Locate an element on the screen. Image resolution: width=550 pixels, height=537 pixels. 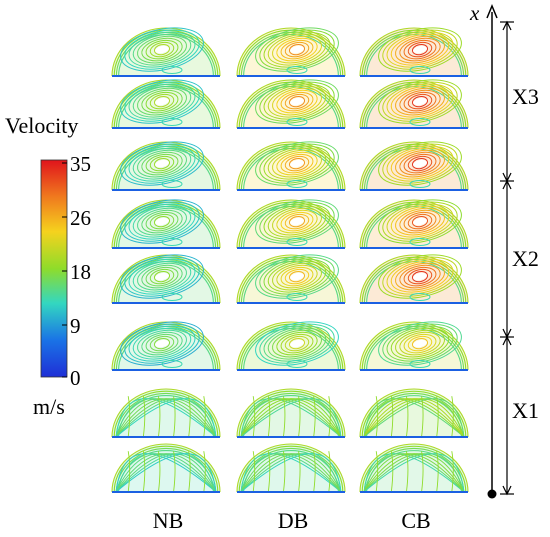
legend-tick-26: 26 is located at coordinates (80, 218).